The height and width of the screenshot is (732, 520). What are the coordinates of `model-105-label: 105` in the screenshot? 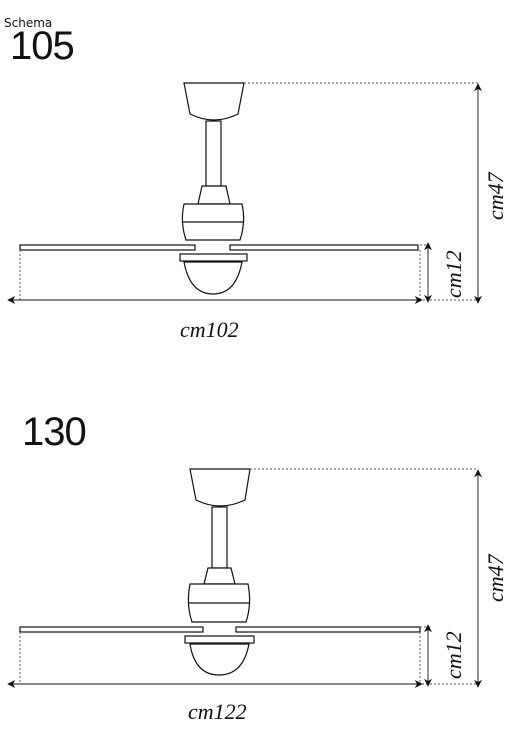 It's located at (42, 46).